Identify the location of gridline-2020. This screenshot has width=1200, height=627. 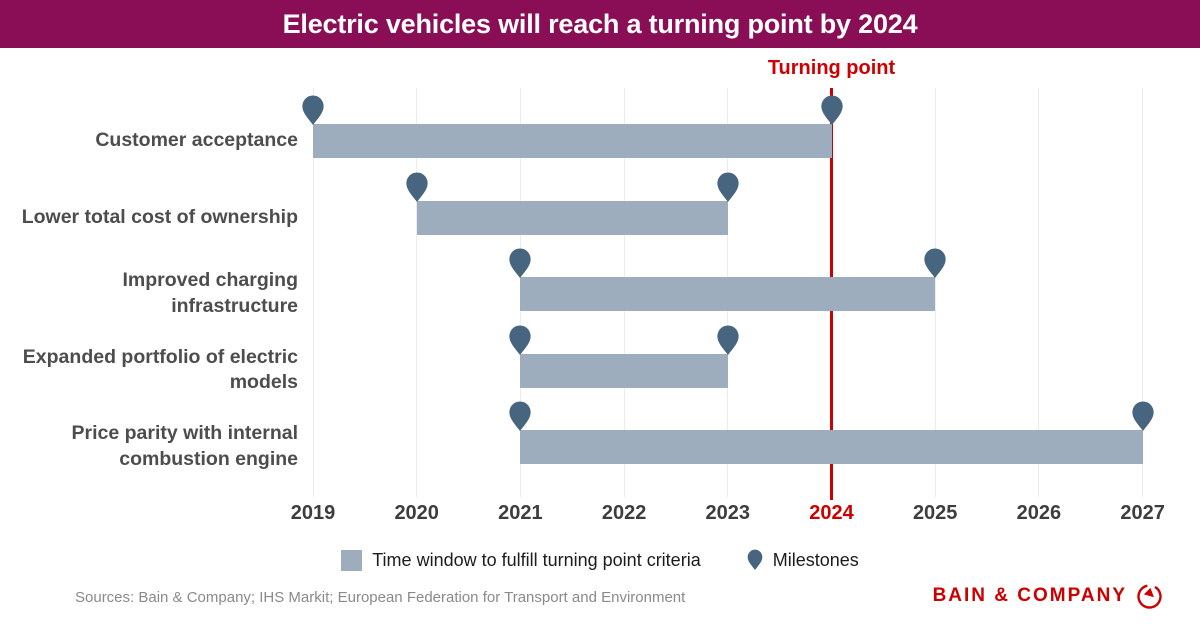
(417, 292).